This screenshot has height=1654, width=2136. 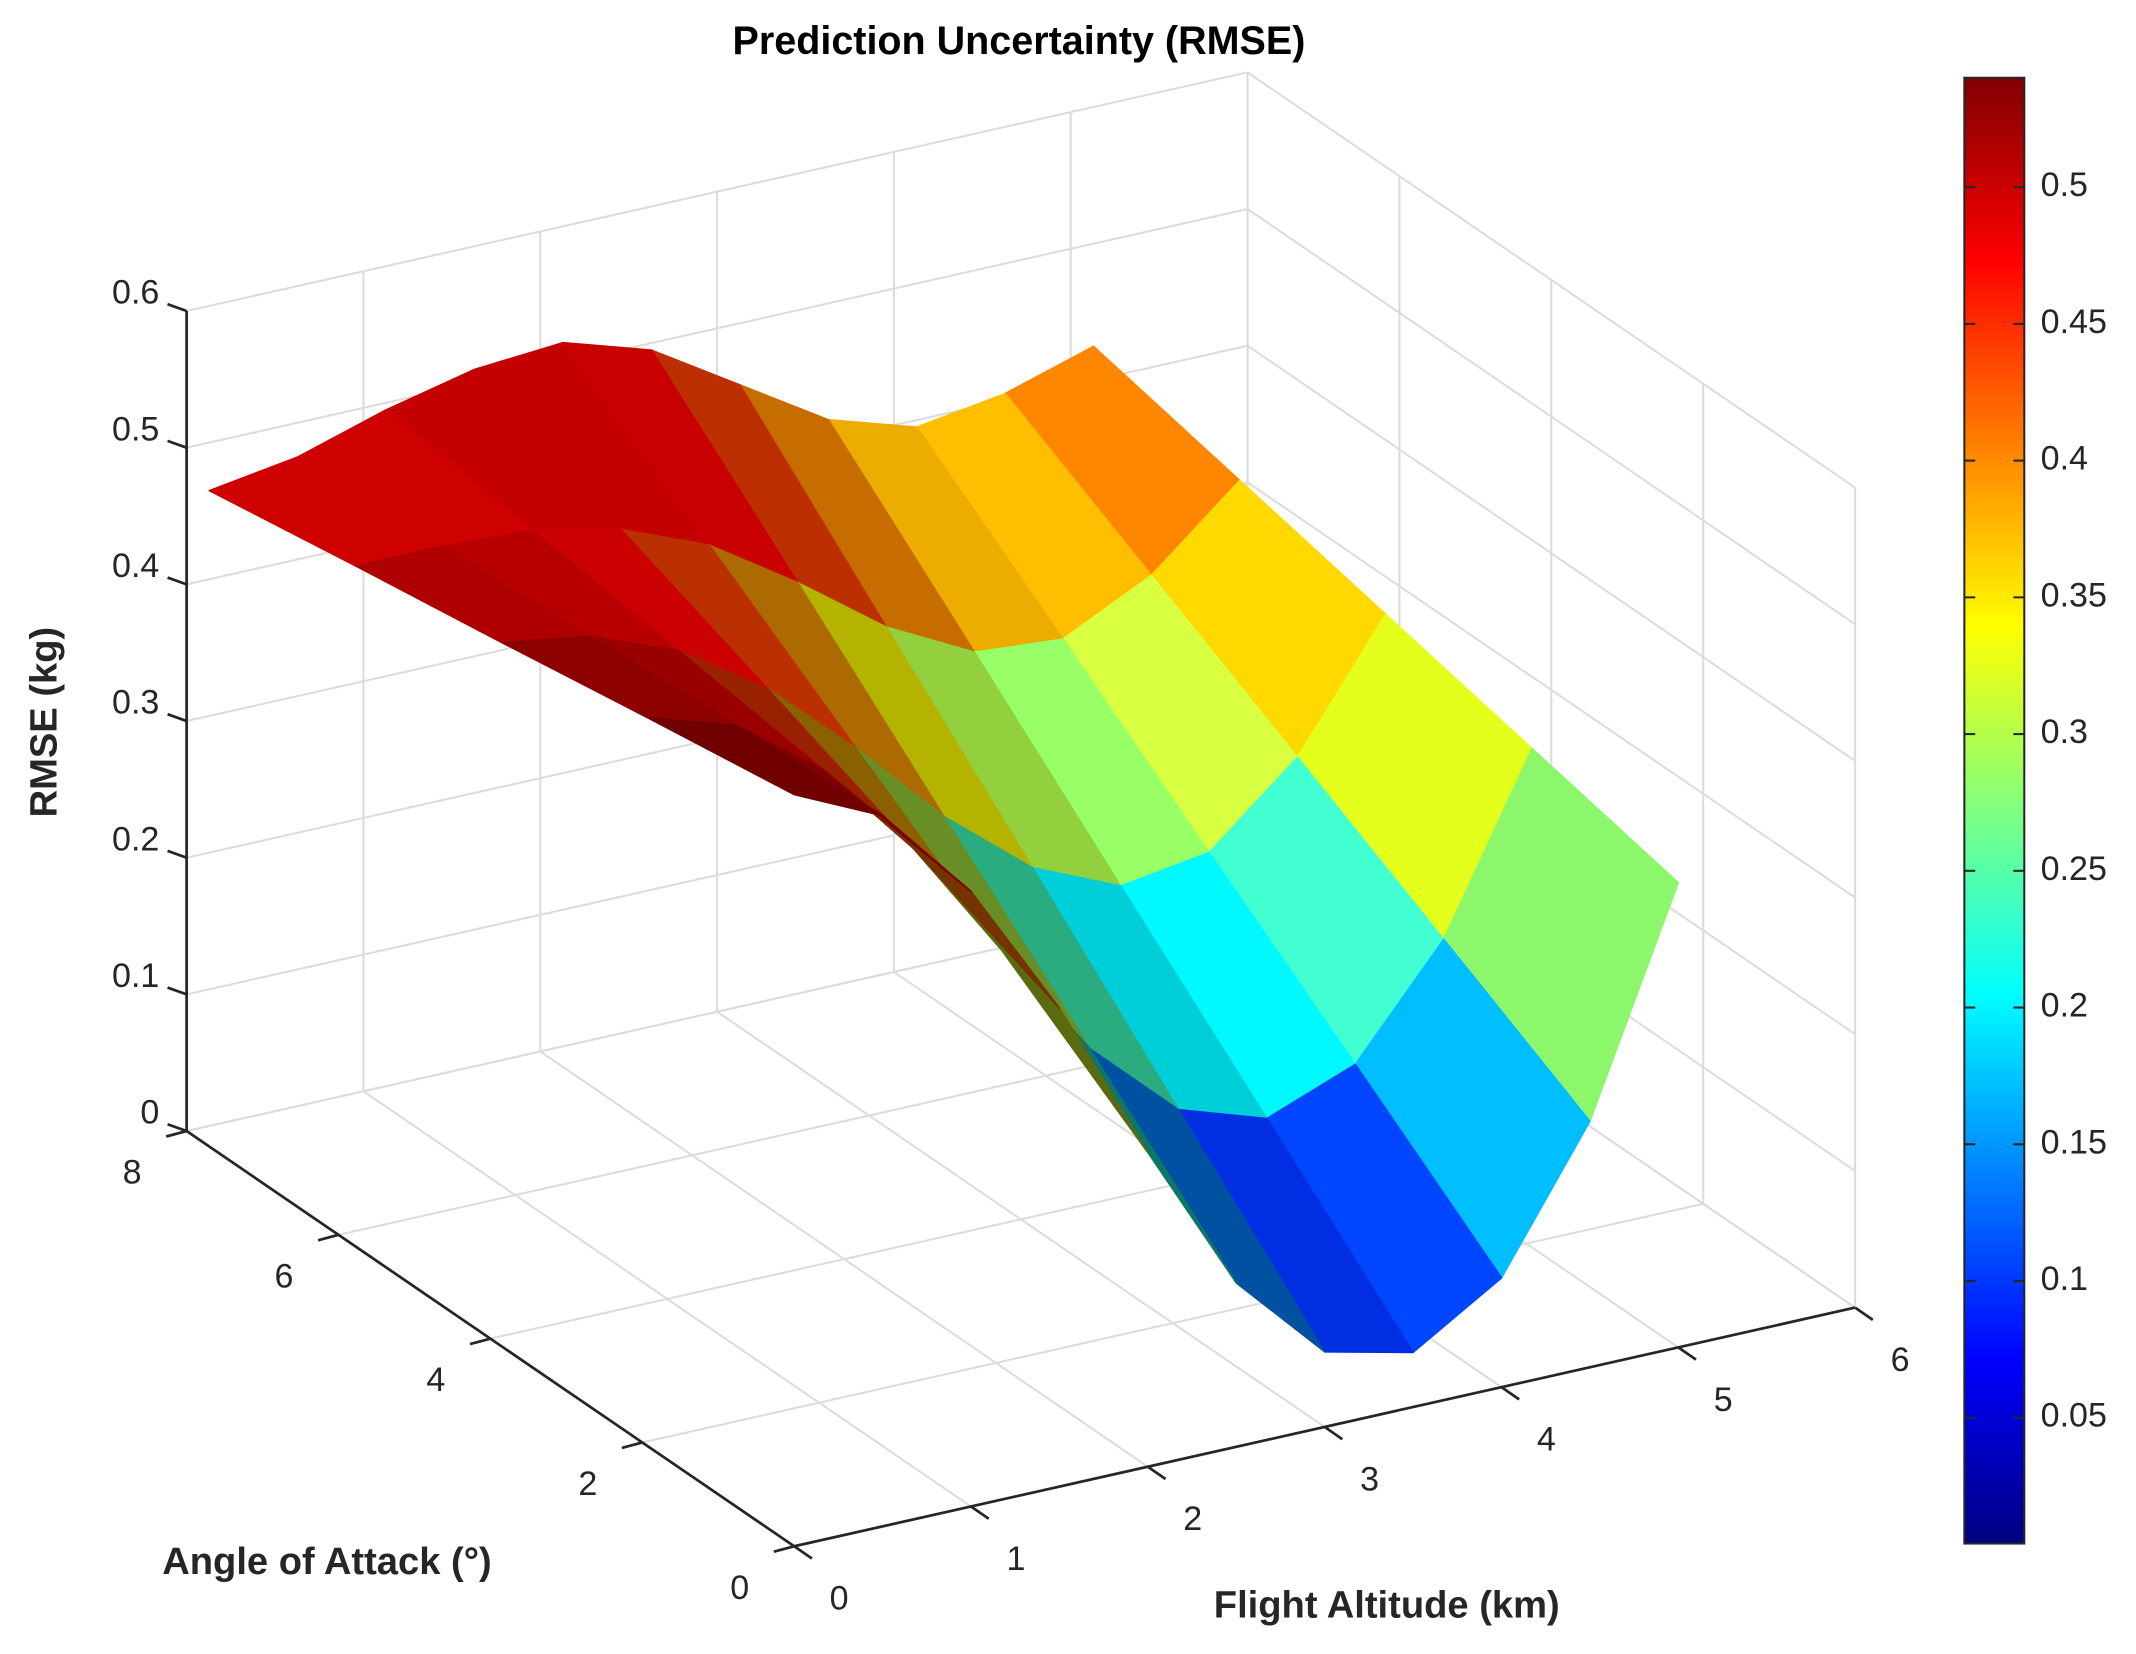 What do you see at coordinates (2064, 185) in the screenshot?
I see `colorbar-tick-label: 0.5` at bounding box center [2064, 185].